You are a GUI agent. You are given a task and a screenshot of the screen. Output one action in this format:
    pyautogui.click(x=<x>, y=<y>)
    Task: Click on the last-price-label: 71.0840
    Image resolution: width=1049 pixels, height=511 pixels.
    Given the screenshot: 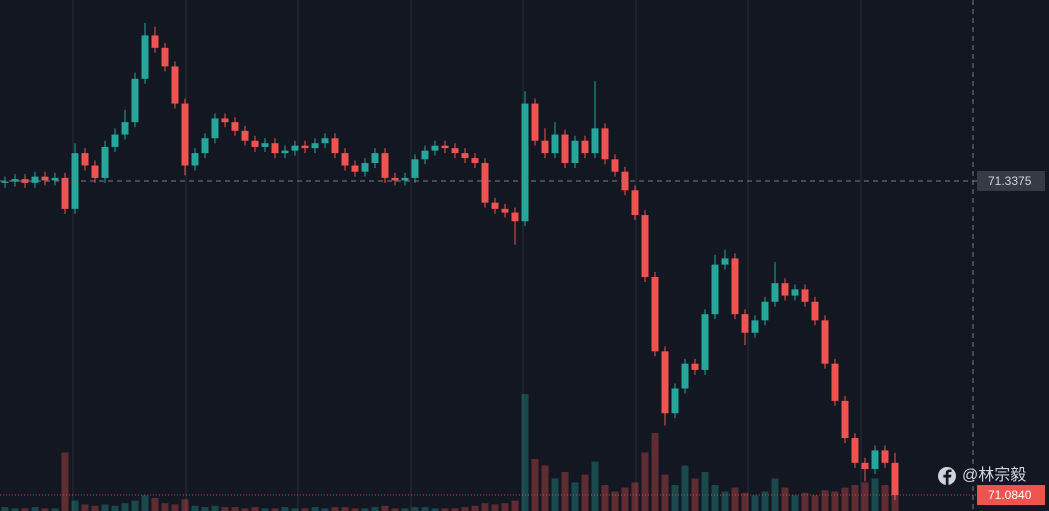 What is the action you would take?
    pyautogui.click(x=1010, y=495)
    